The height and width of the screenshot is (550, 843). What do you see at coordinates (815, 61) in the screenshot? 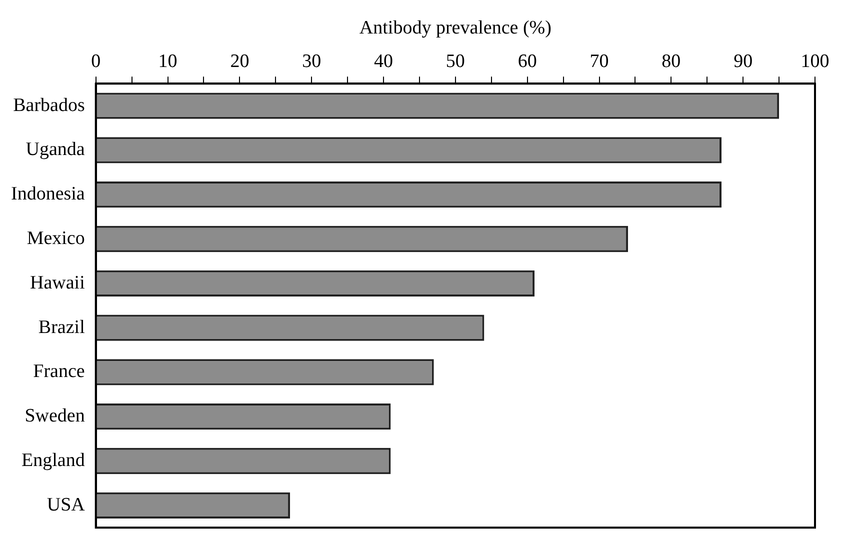
I see `x-tick-label: 100` at bounding box center [815, 61].